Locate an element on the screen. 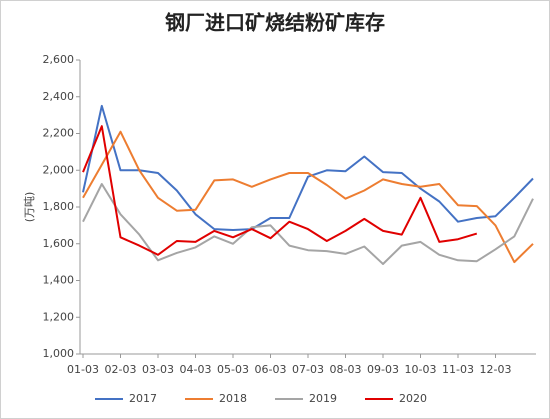  y-tick-label: 1,400 is located at coordinates (59, 280).